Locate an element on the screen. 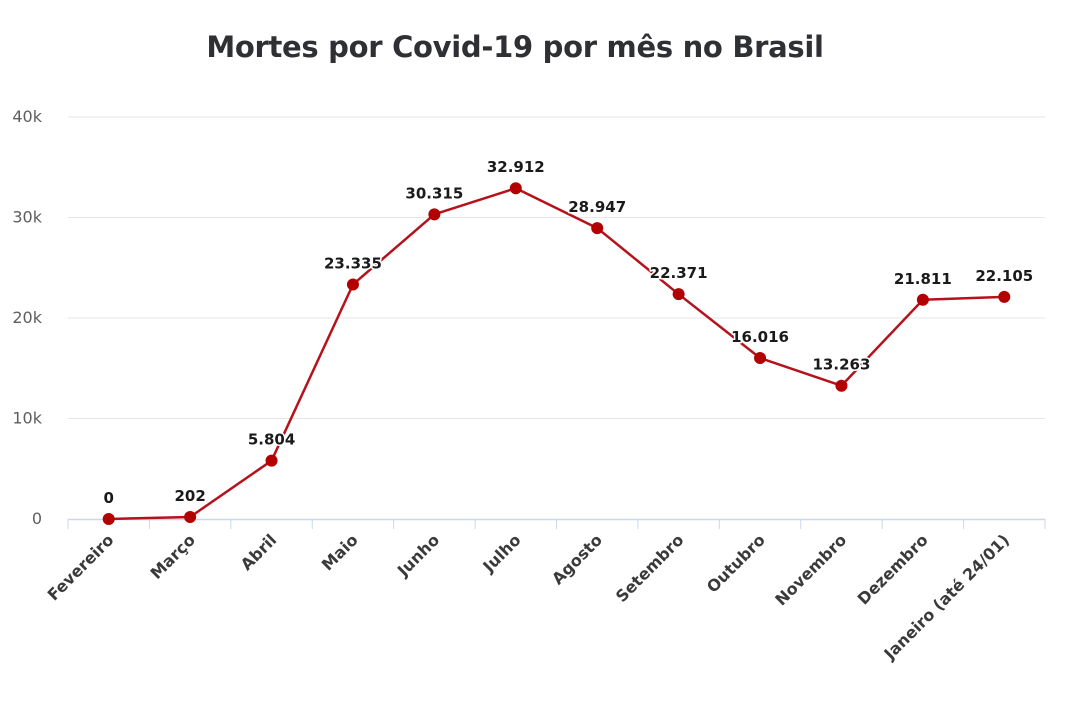 The width and height of the screenshot is (1080, 704). data-label: 28.947 is located at coordinates (597, 207).